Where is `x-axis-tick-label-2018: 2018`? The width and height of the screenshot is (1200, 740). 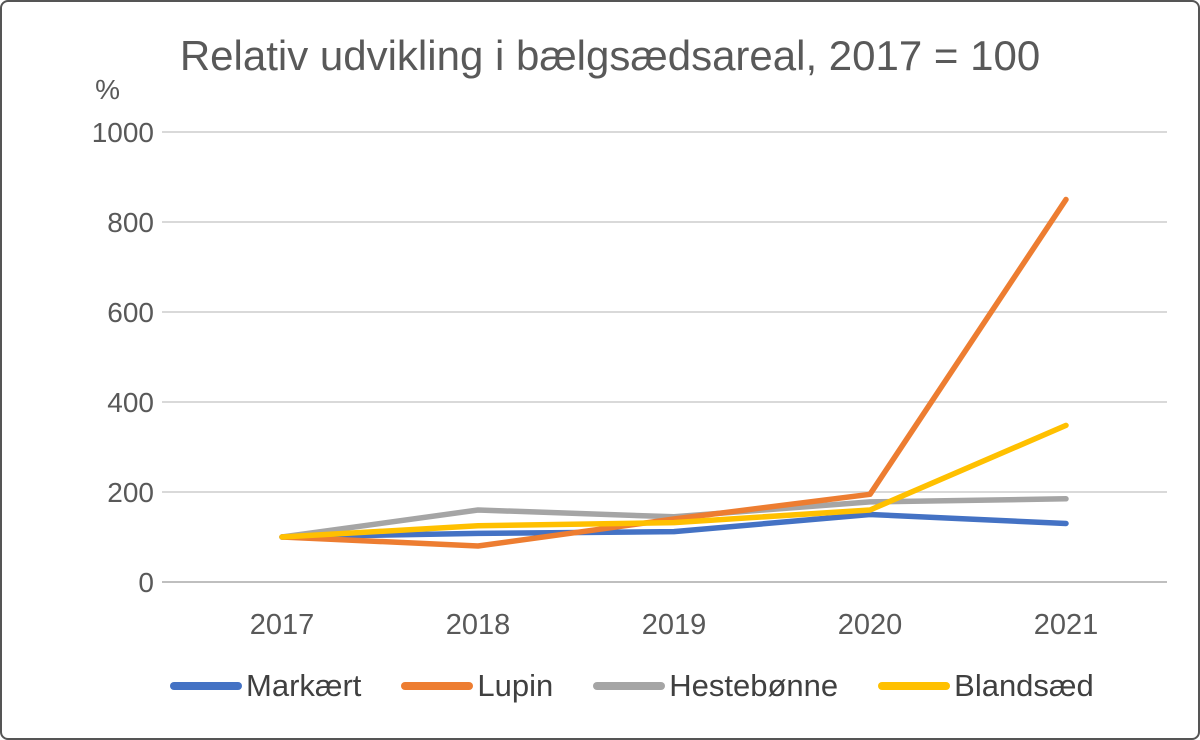 x-axis-tick-label-2018: 2018 is located at coordinates (478, 625).